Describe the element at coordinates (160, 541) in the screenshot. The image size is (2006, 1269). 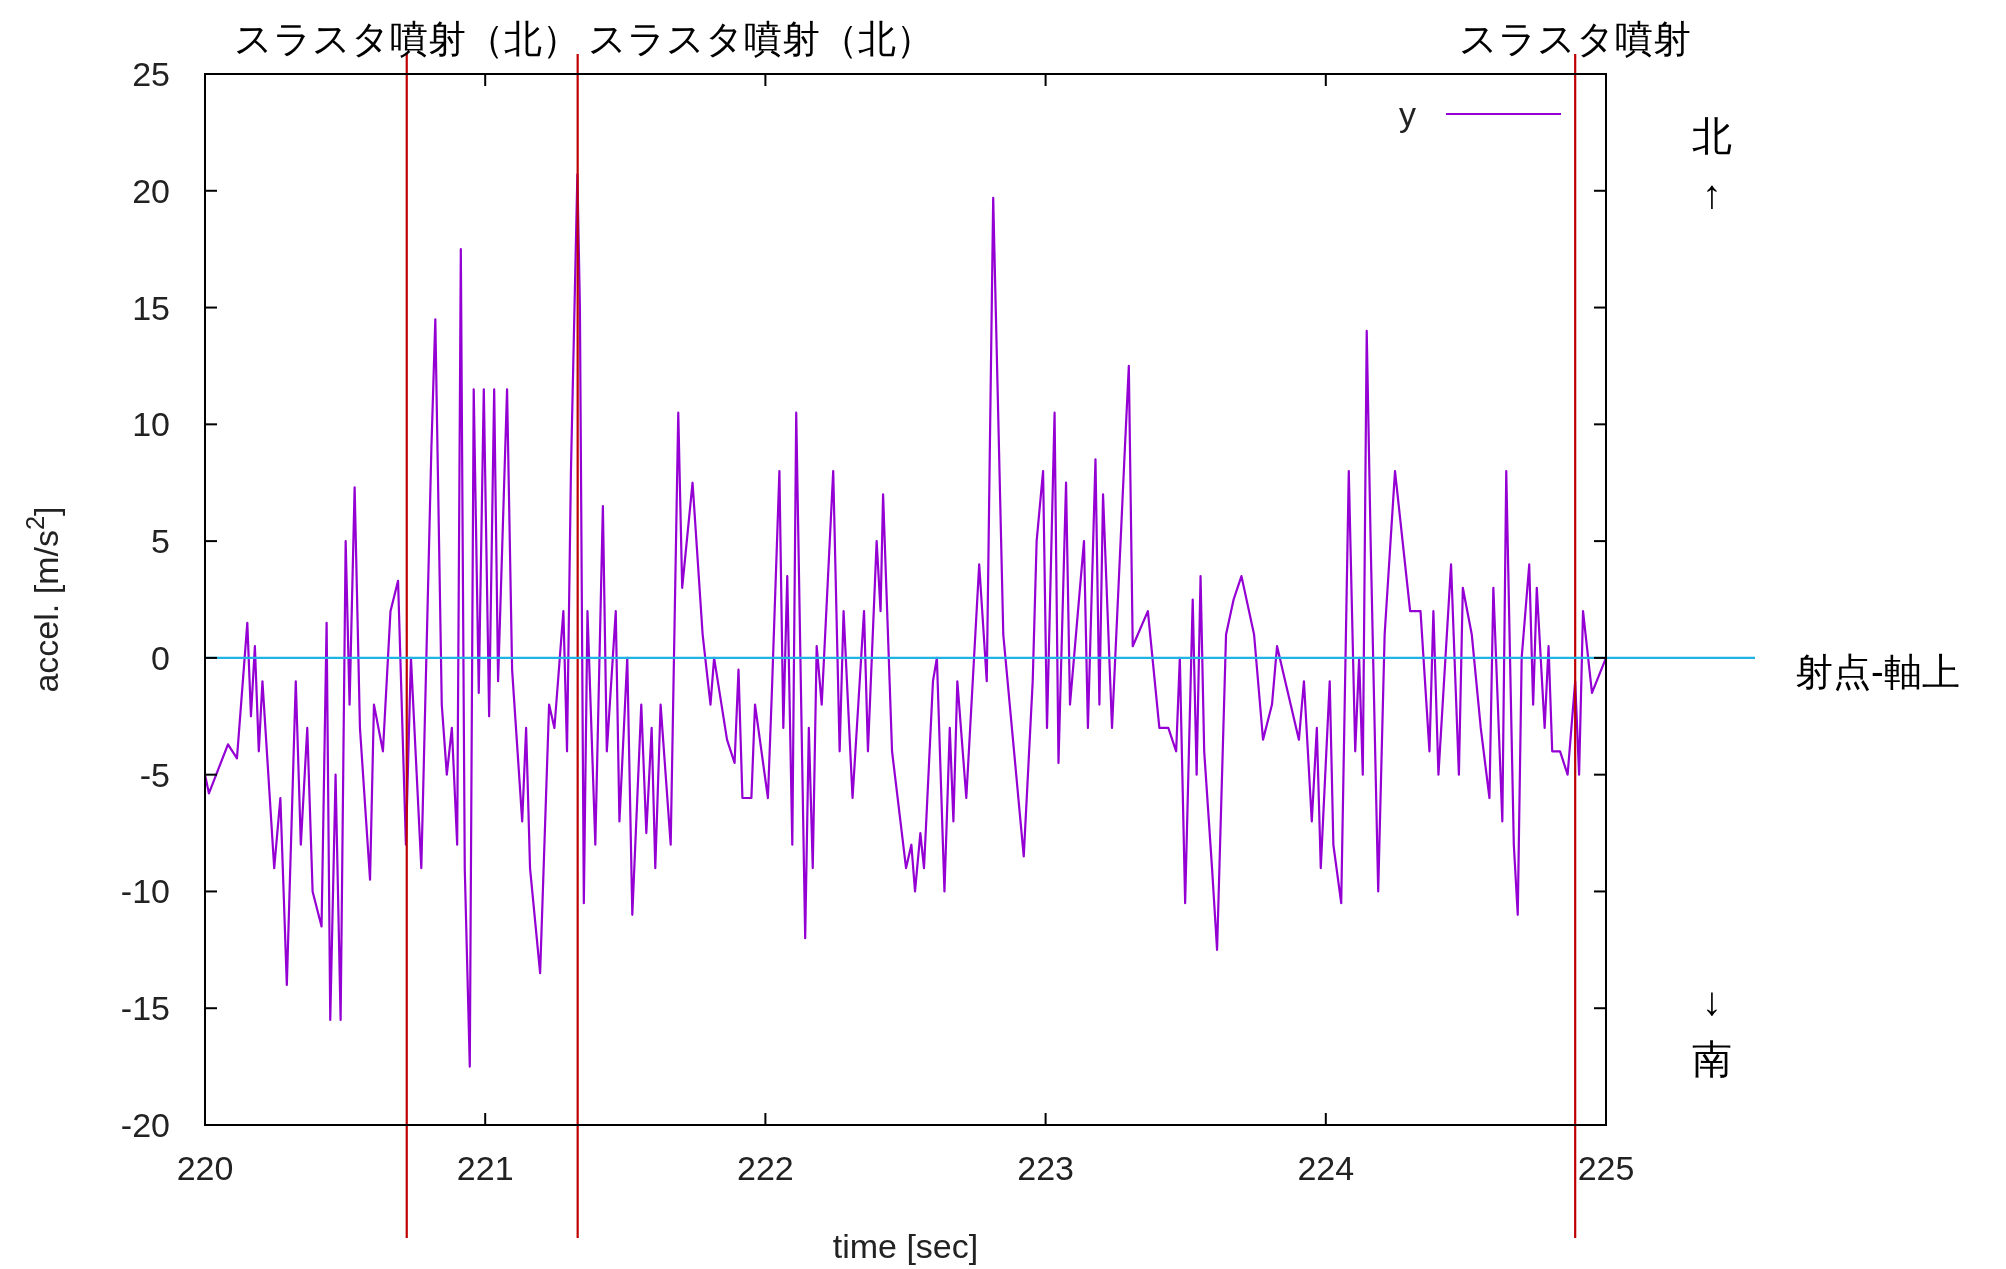
I see `y-tick-label: 5` at that location.